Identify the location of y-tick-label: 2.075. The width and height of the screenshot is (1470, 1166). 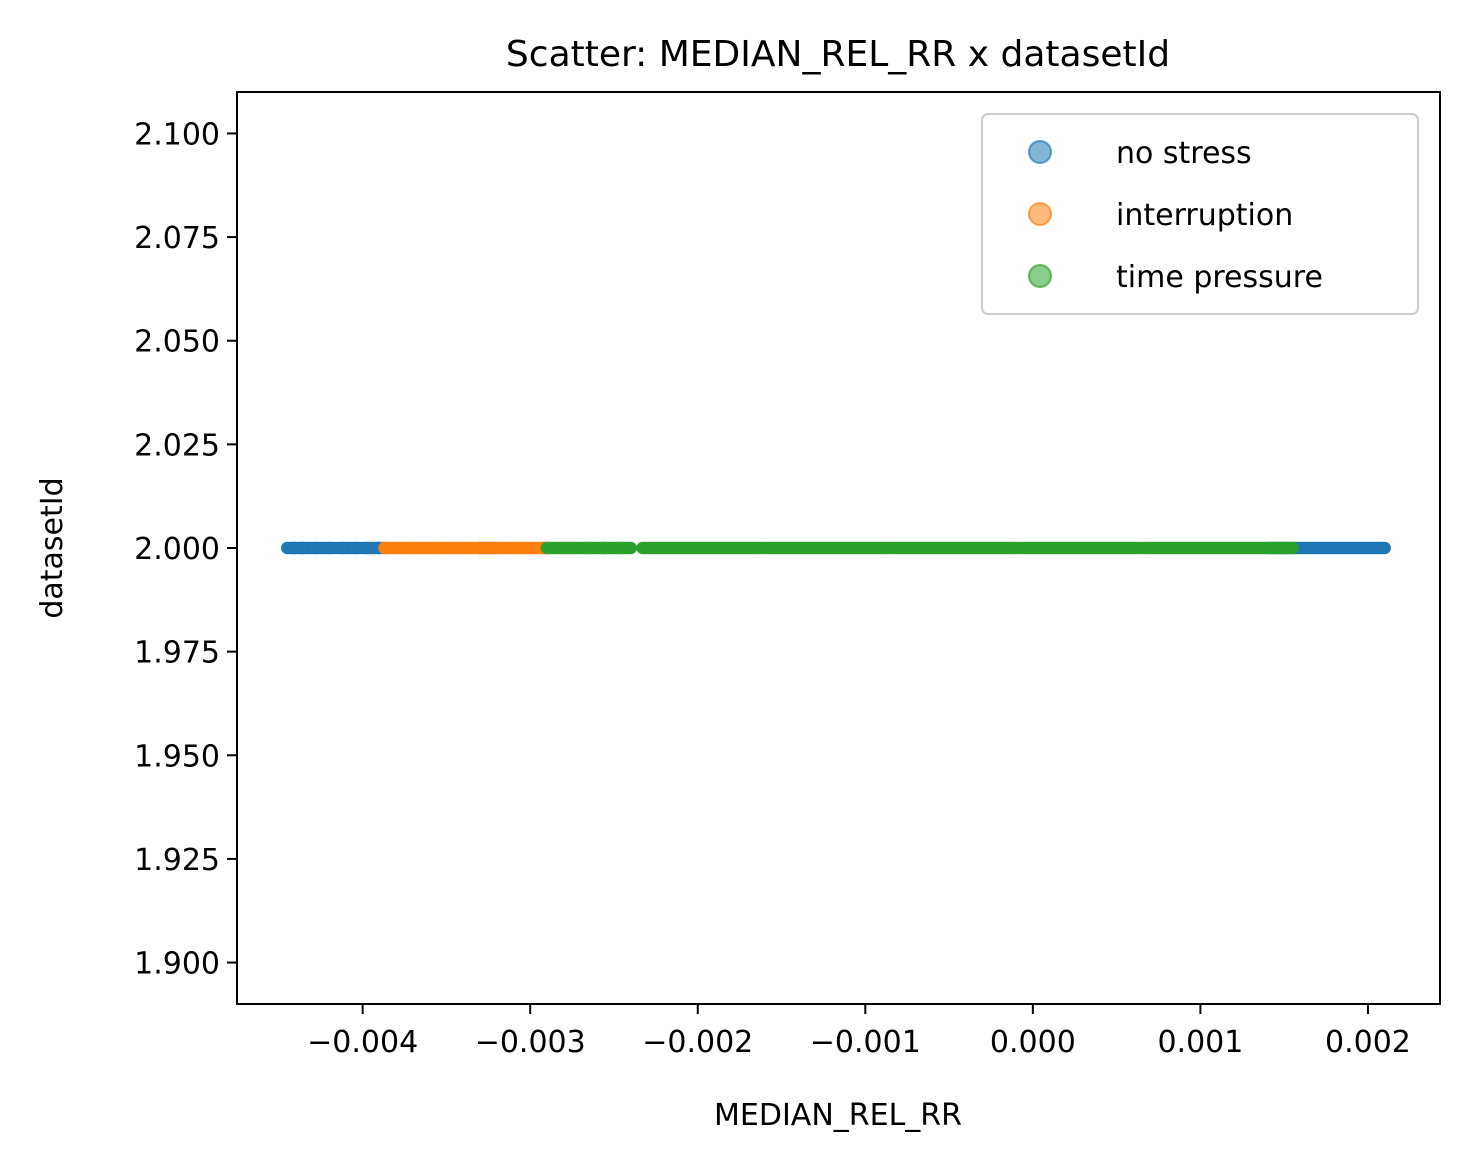
(177, 238).